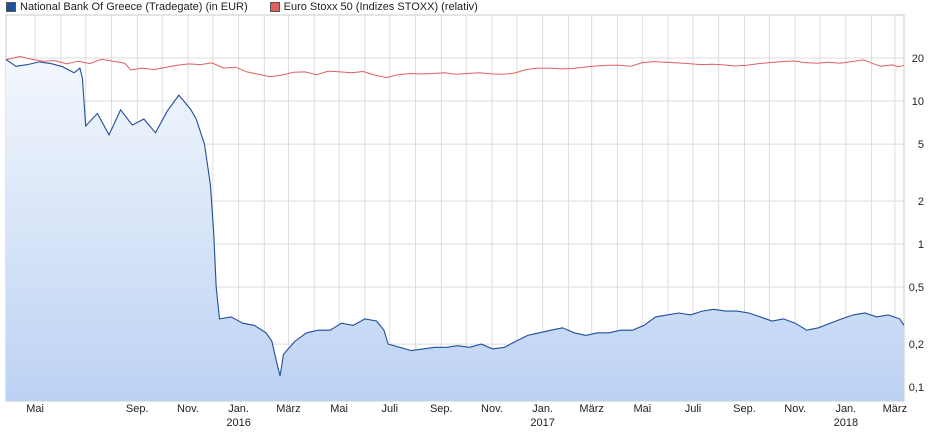  What do you see at coordinates (380, 7) in the screenshot?
I see `legend-label-euro-stoxx: Euro Stoxx 50 (Indizes STOXX) (relativ)` at bounding box center [380, 7].